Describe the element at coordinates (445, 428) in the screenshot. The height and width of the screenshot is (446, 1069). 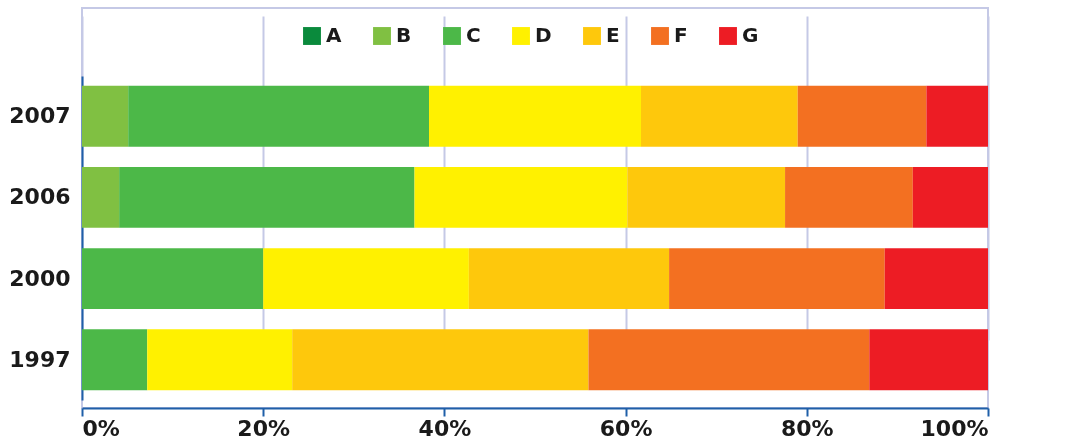
I see `x-tick-label: 40%` at that location.